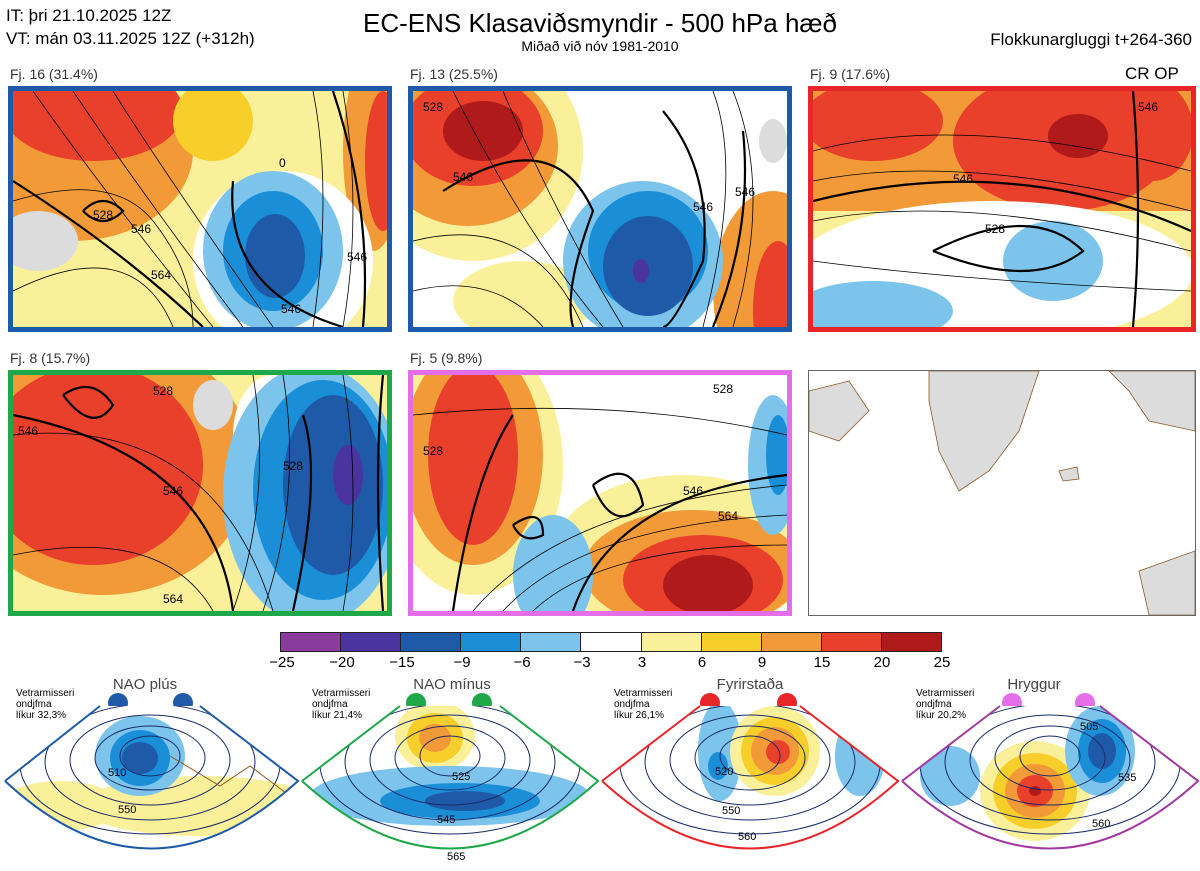 This screenshot has height=871, width=1200. I want to click on colorbar-tick: −20, so click(342, 662).